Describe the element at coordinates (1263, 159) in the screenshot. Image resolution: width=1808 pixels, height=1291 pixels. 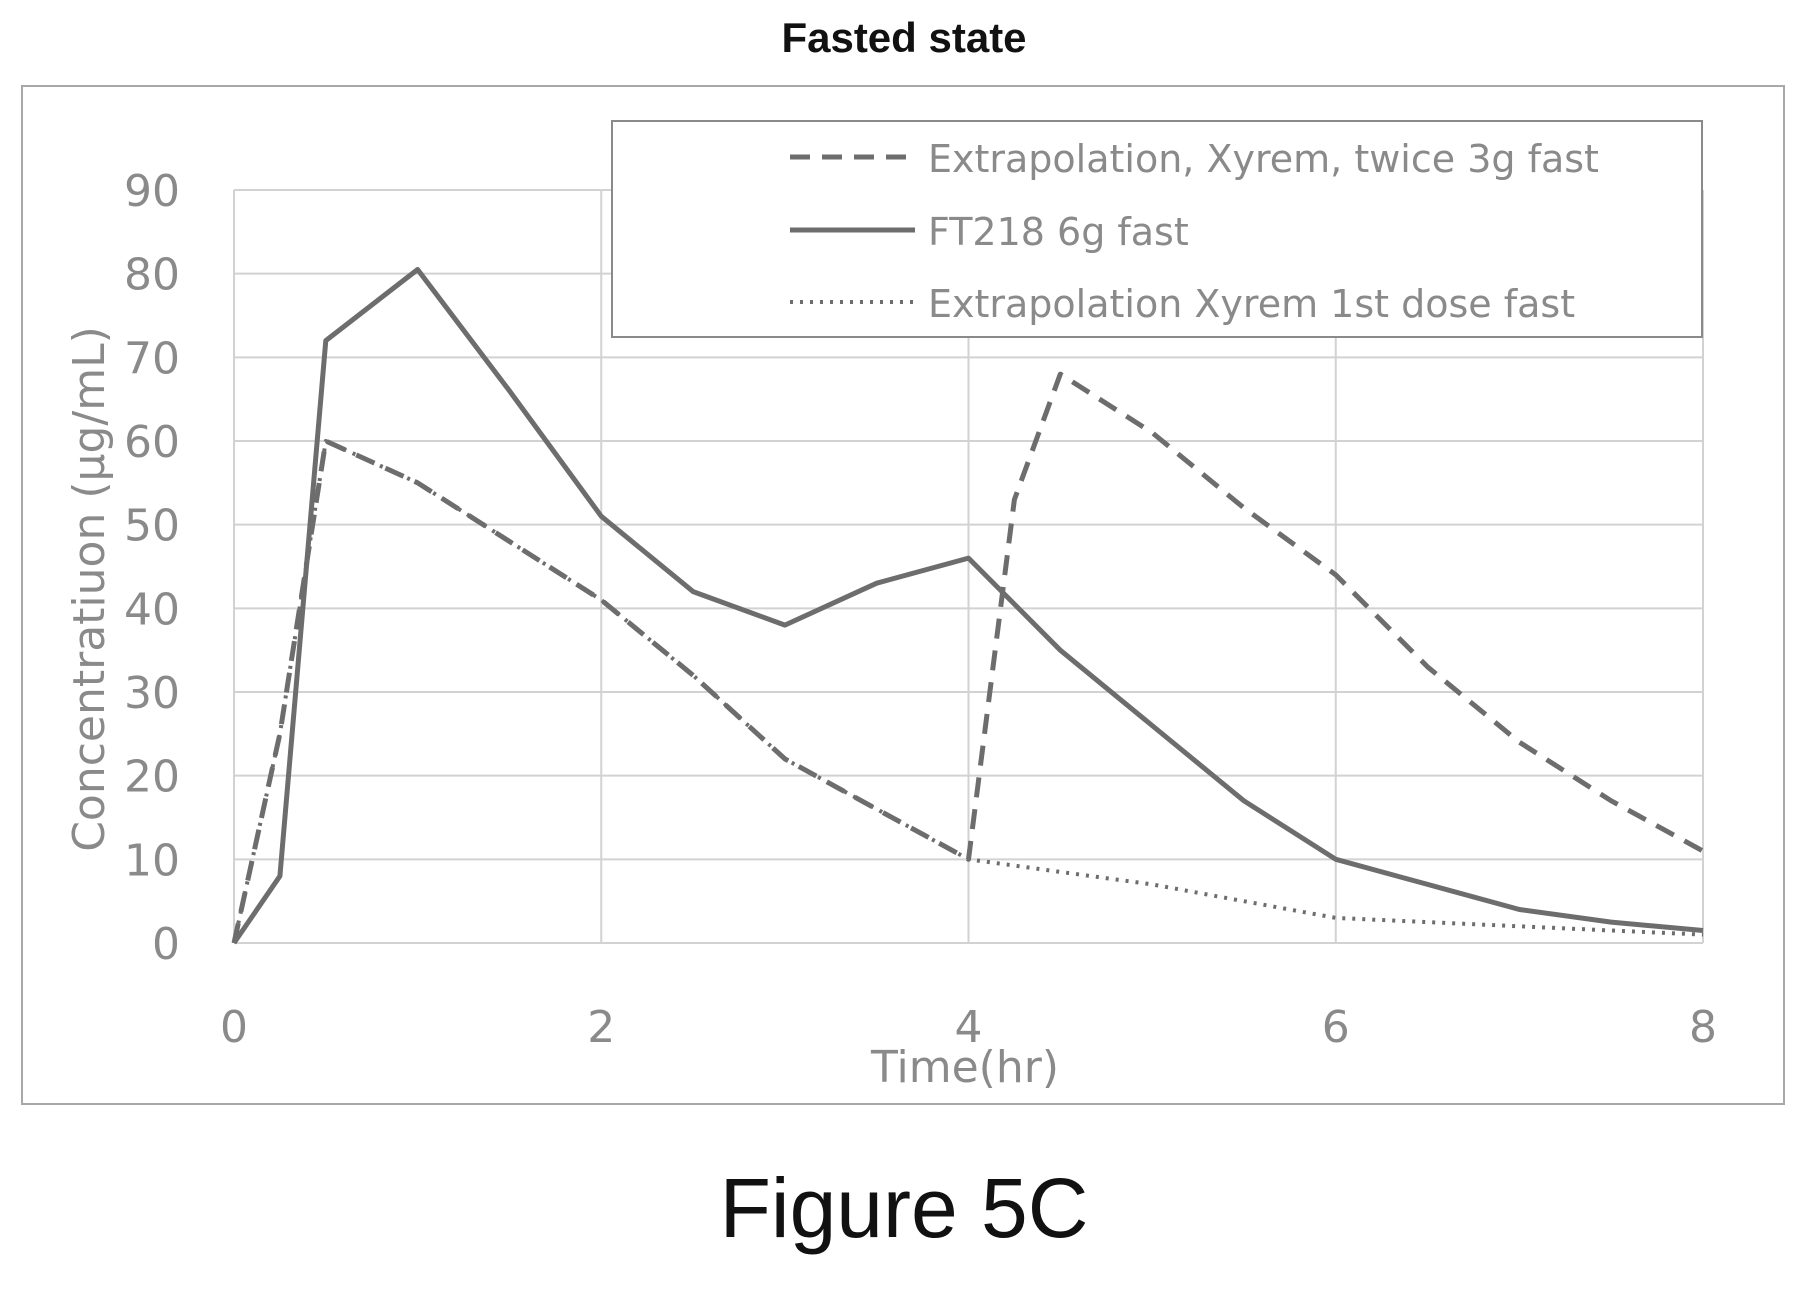
I see `legend-label: Extrapolation, Xyrem, twice 3g fast` at that location.